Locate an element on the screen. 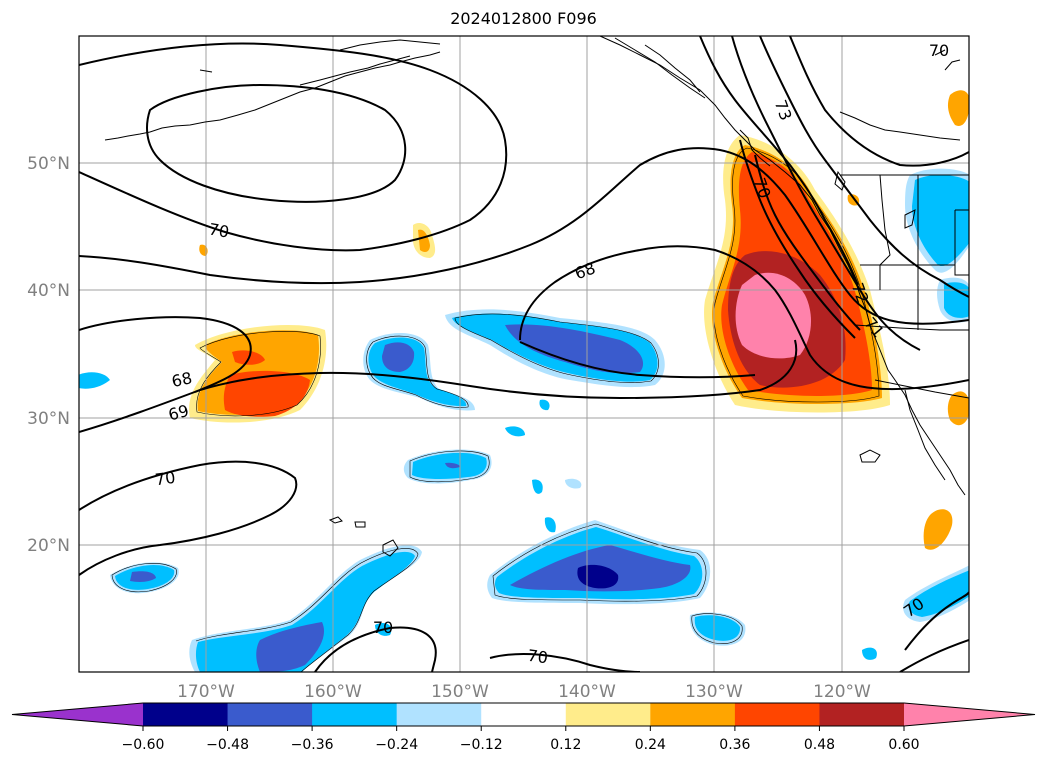  contour-label: 69 is located at coordinates (178, 413).